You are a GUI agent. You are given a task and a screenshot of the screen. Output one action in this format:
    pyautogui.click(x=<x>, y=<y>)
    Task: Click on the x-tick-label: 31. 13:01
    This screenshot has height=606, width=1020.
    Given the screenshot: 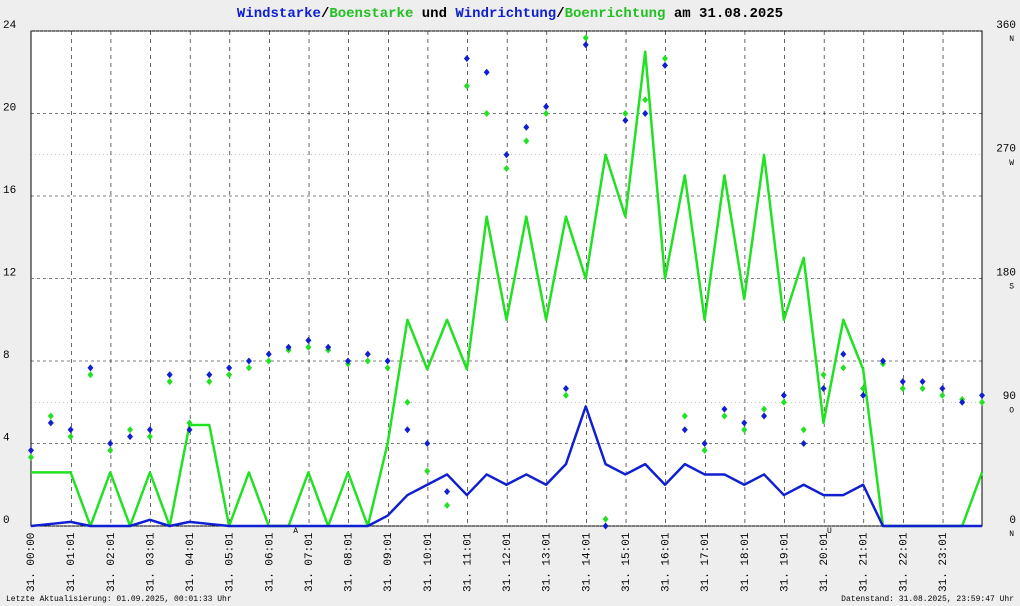 What is the action you would take?
    pyautogui.click(x=548, y=562)
    